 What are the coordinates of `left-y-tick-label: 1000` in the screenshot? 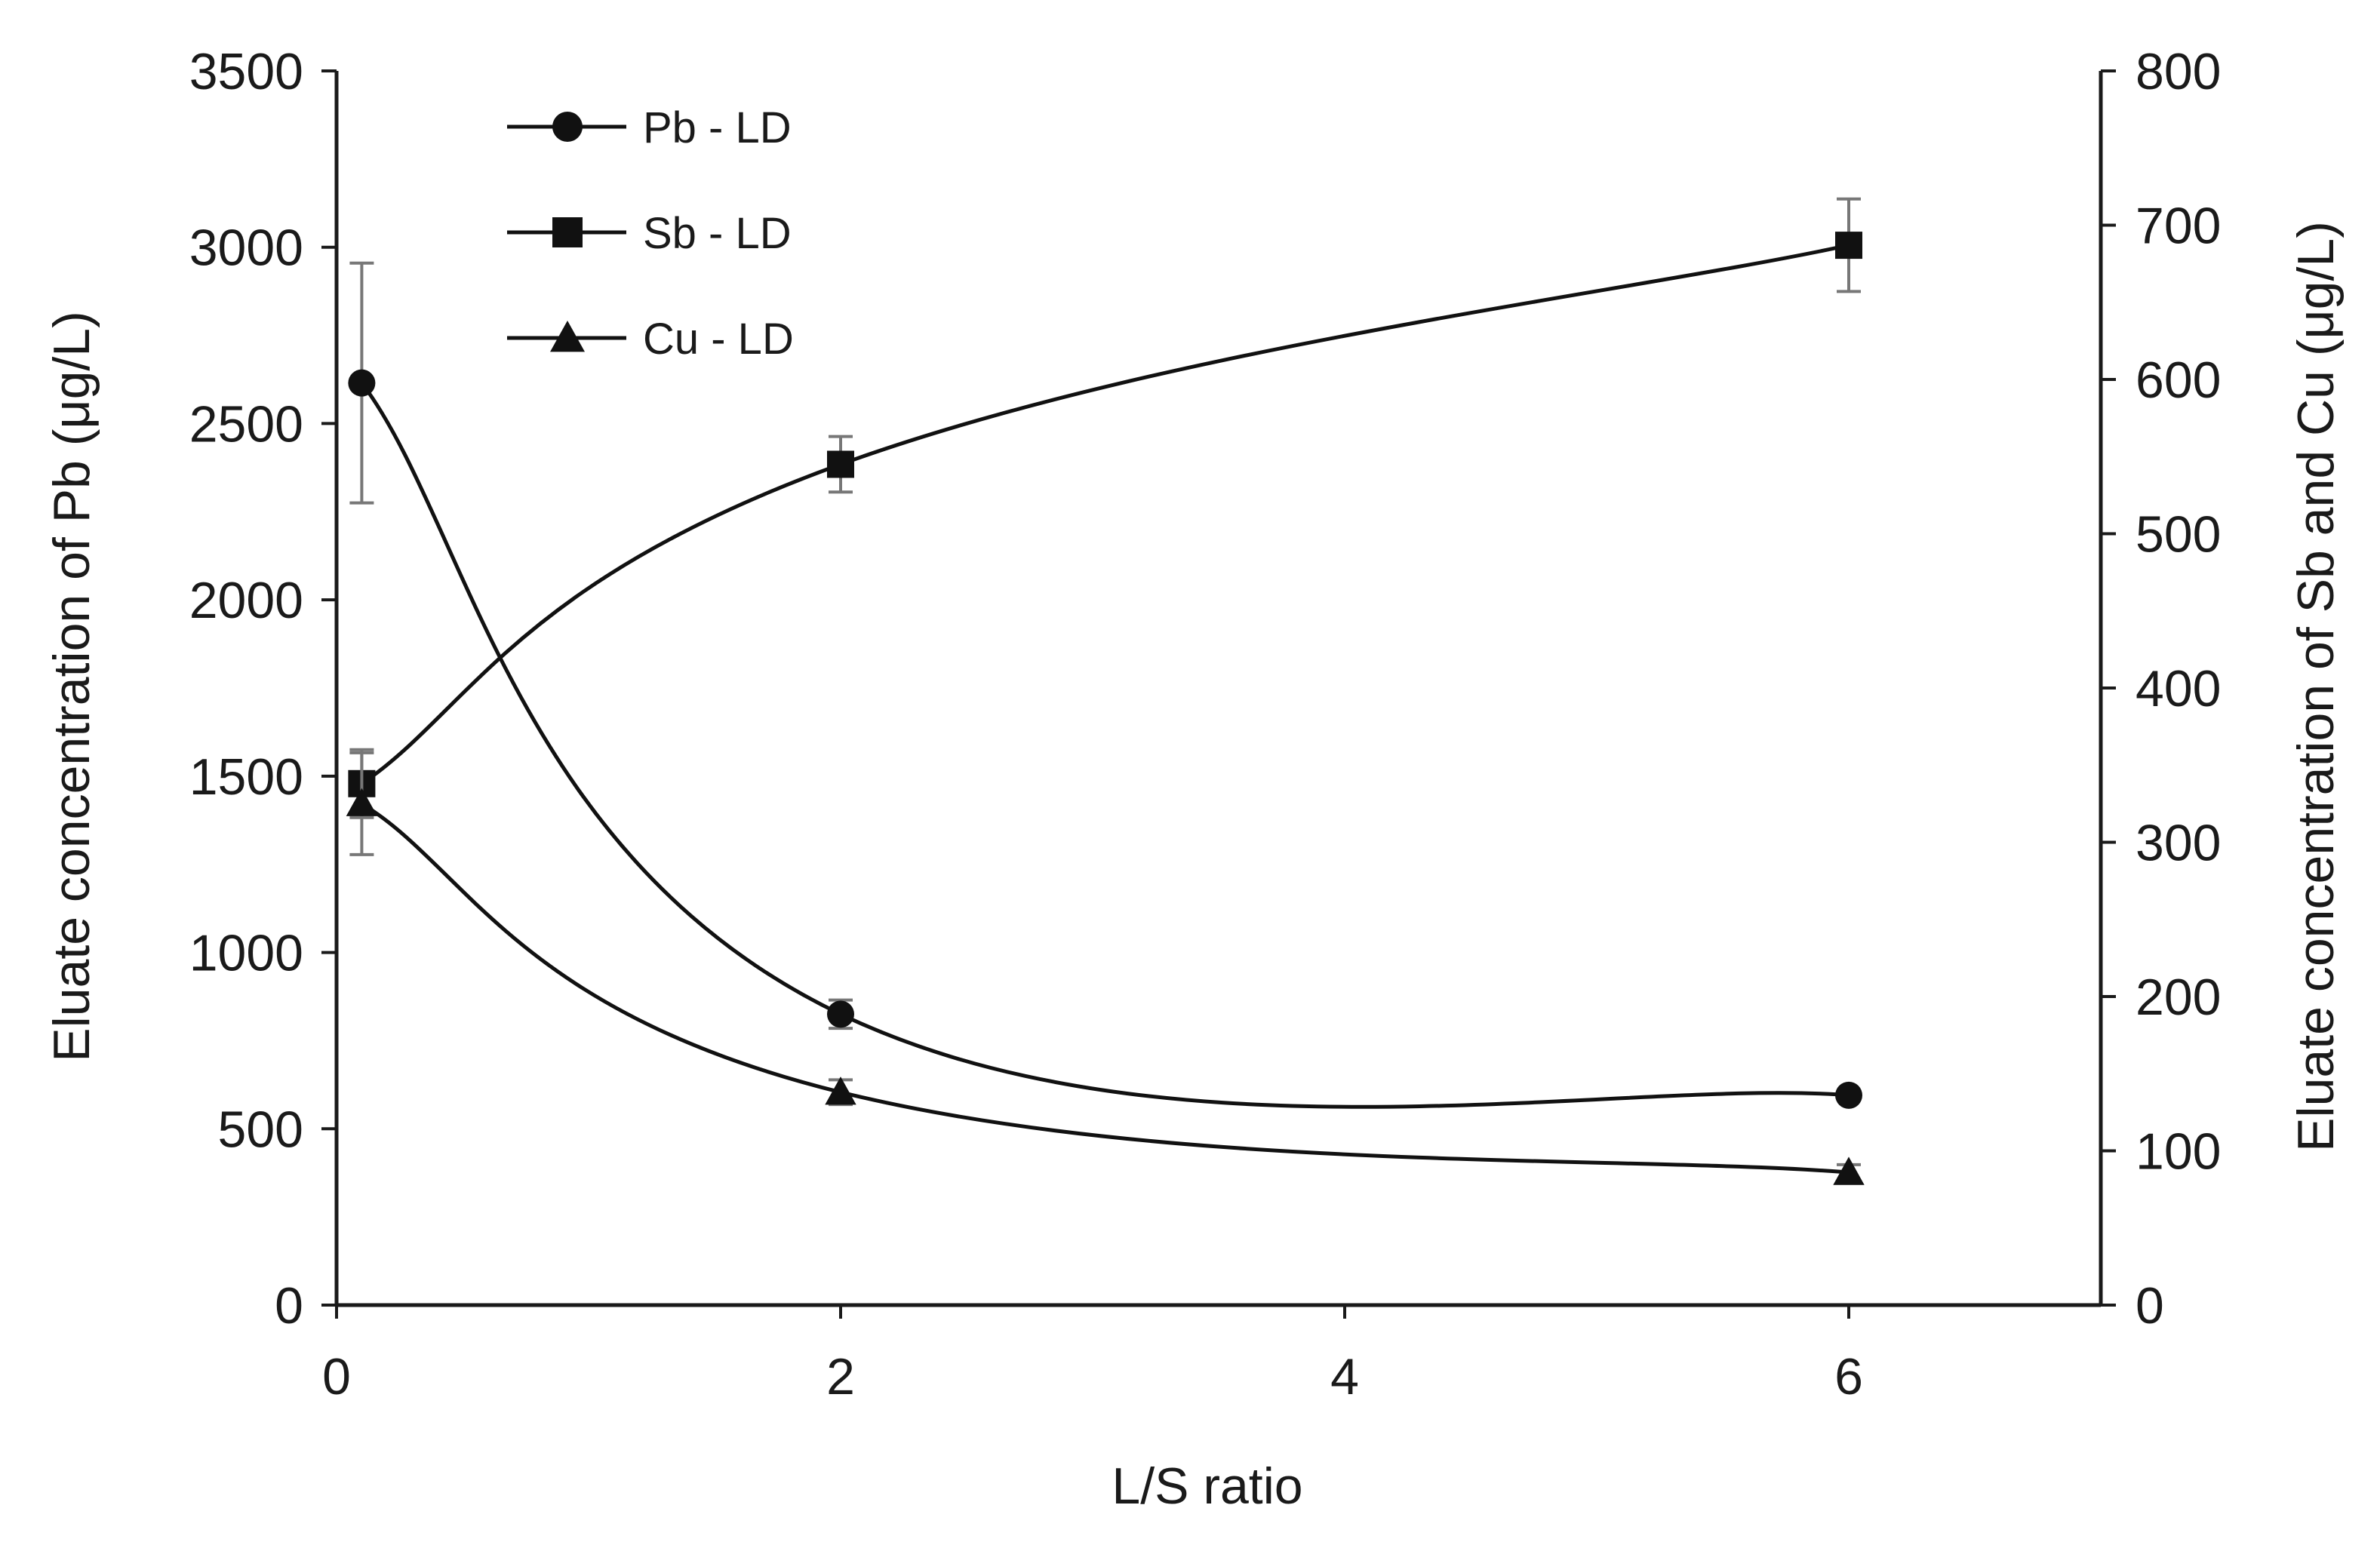 It's located at (246, 953).